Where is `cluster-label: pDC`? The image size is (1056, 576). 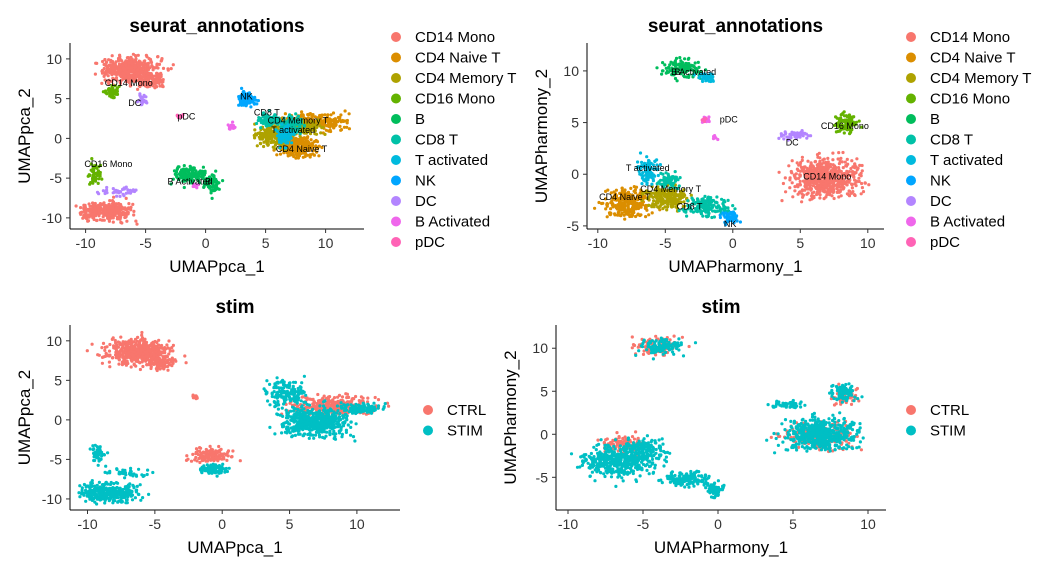
cluster-label: pDC is located at coordinates (186, 116).